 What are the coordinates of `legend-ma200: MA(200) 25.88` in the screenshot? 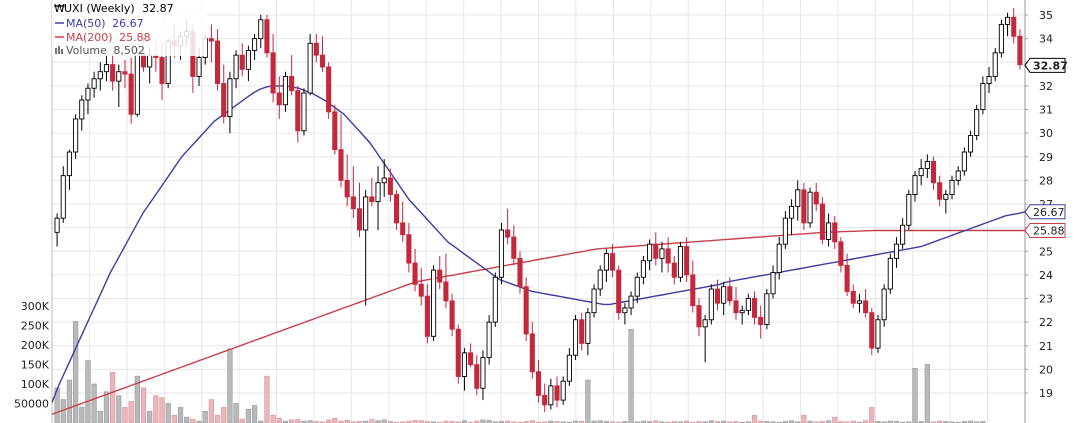 It's located at (108, 37).